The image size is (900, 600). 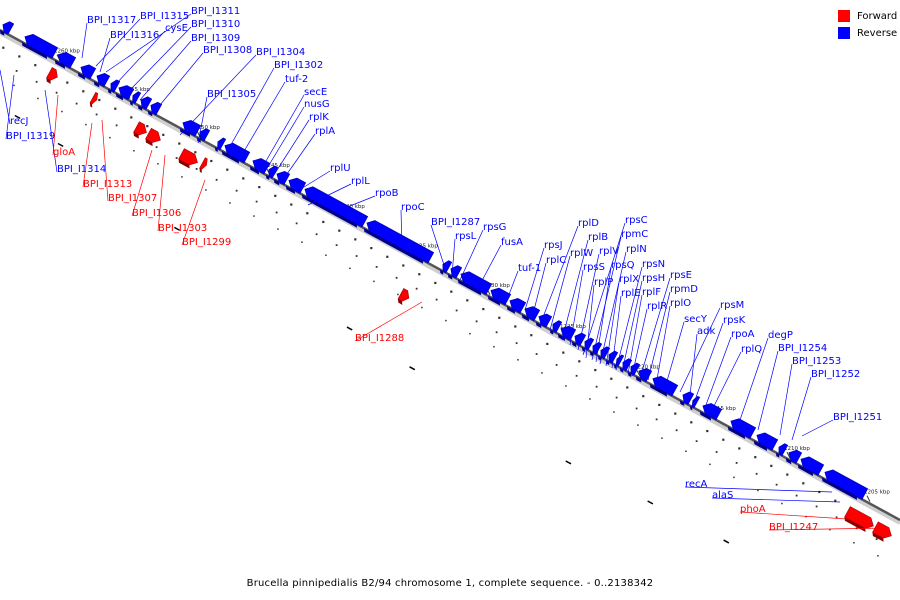 What do you see at coordinates (231, 94) in the screenshot?
I see `gene-label-reverse: BPI_I1305` at bounding box center [231, 94].